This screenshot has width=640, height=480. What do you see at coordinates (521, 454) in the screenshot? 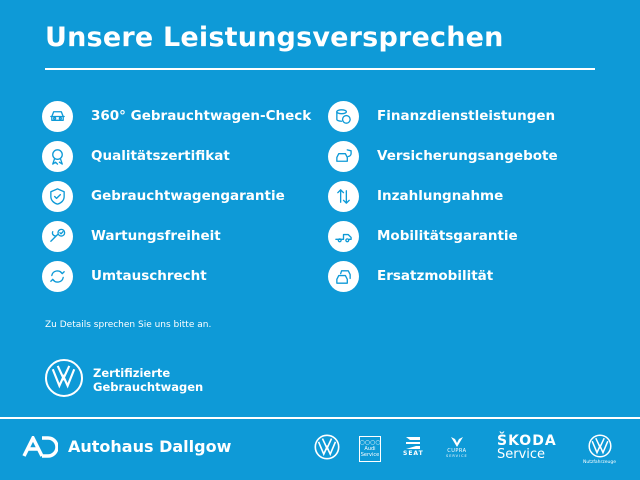
I see `skoda-service-label: Service` at bounding box center [521, 454].